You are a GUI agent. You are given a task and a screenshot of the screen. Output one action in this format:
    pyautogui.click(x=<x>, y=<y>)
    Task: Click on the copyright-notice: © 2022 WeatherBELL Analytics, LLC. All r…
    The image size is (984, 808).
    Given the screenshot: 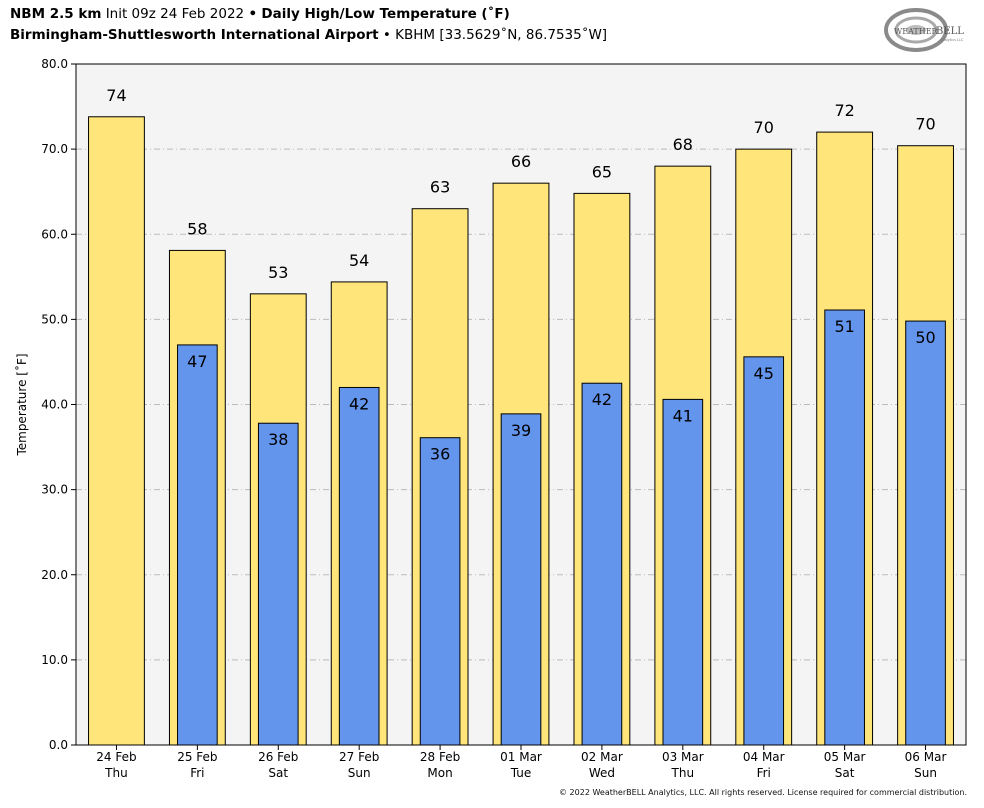 What is the action you would take?
    pyautogui.click(x=763, y=792)
    